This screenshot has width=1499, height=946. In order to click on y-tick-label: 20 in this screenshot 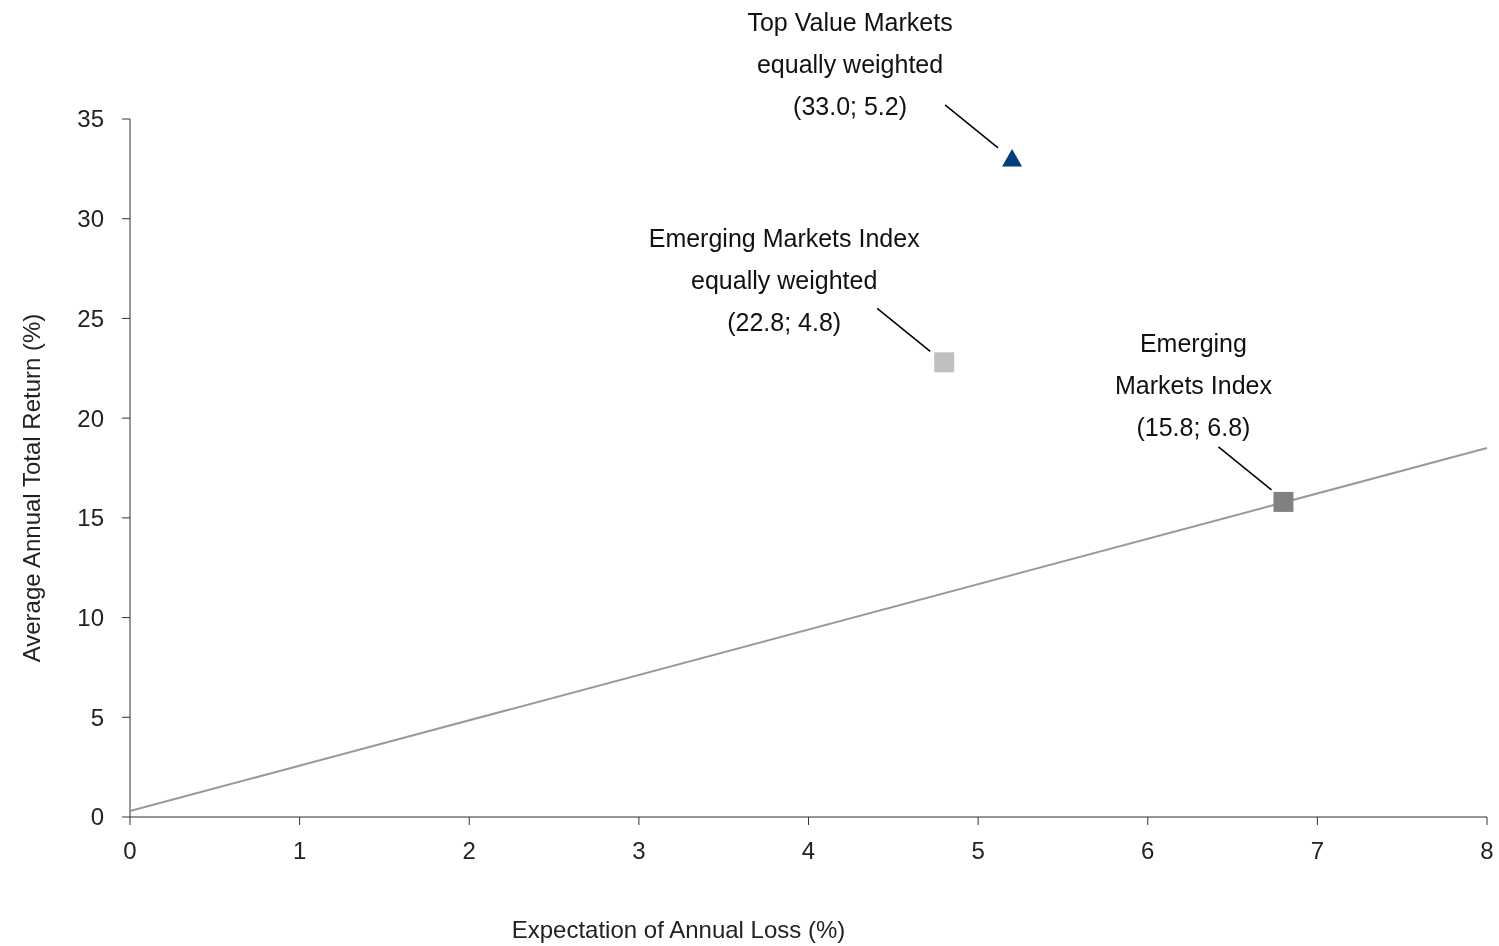, I will do `click(90, 418)`.